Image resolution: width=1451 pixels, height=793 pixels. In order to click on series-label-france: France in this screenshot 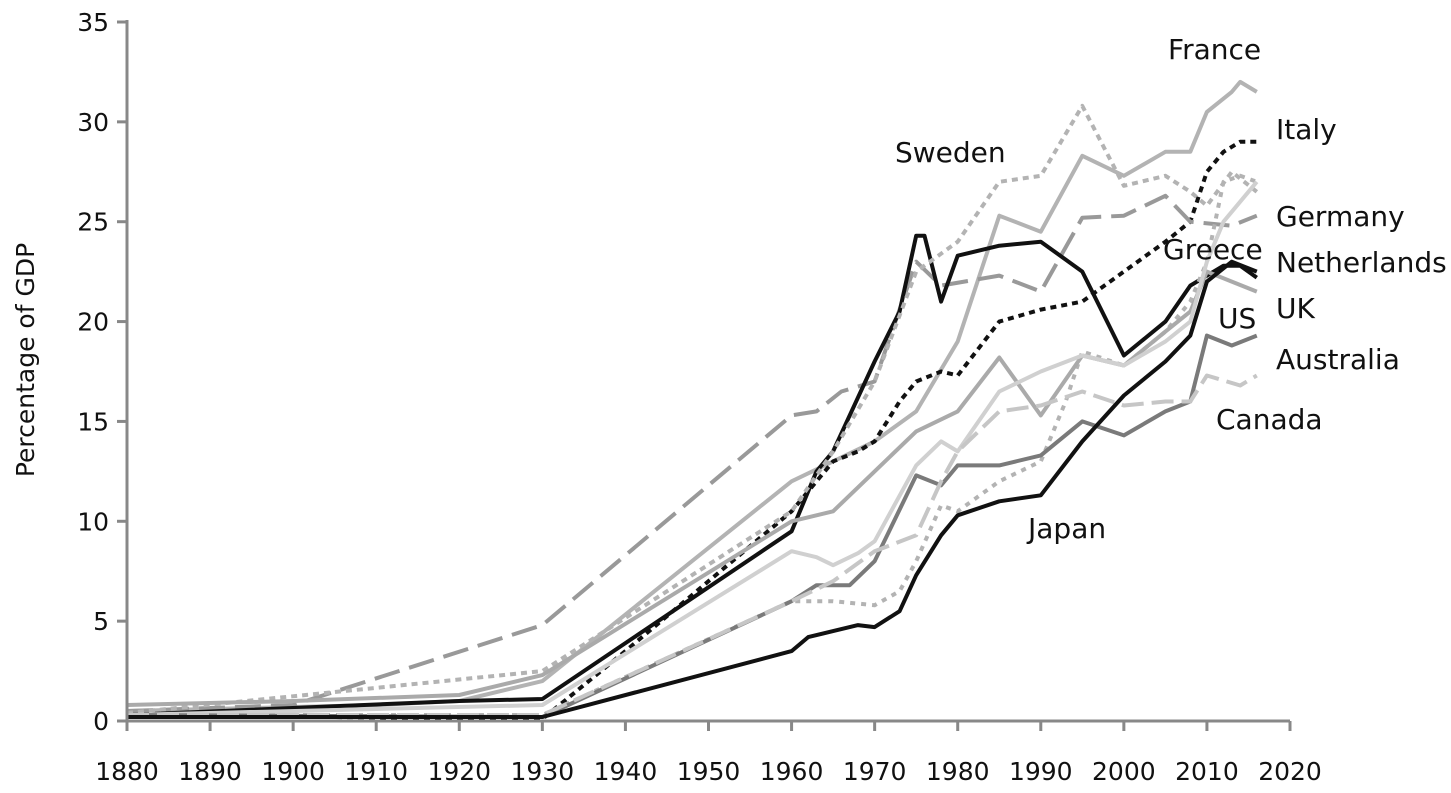, I will do `click(1214, 49)`.